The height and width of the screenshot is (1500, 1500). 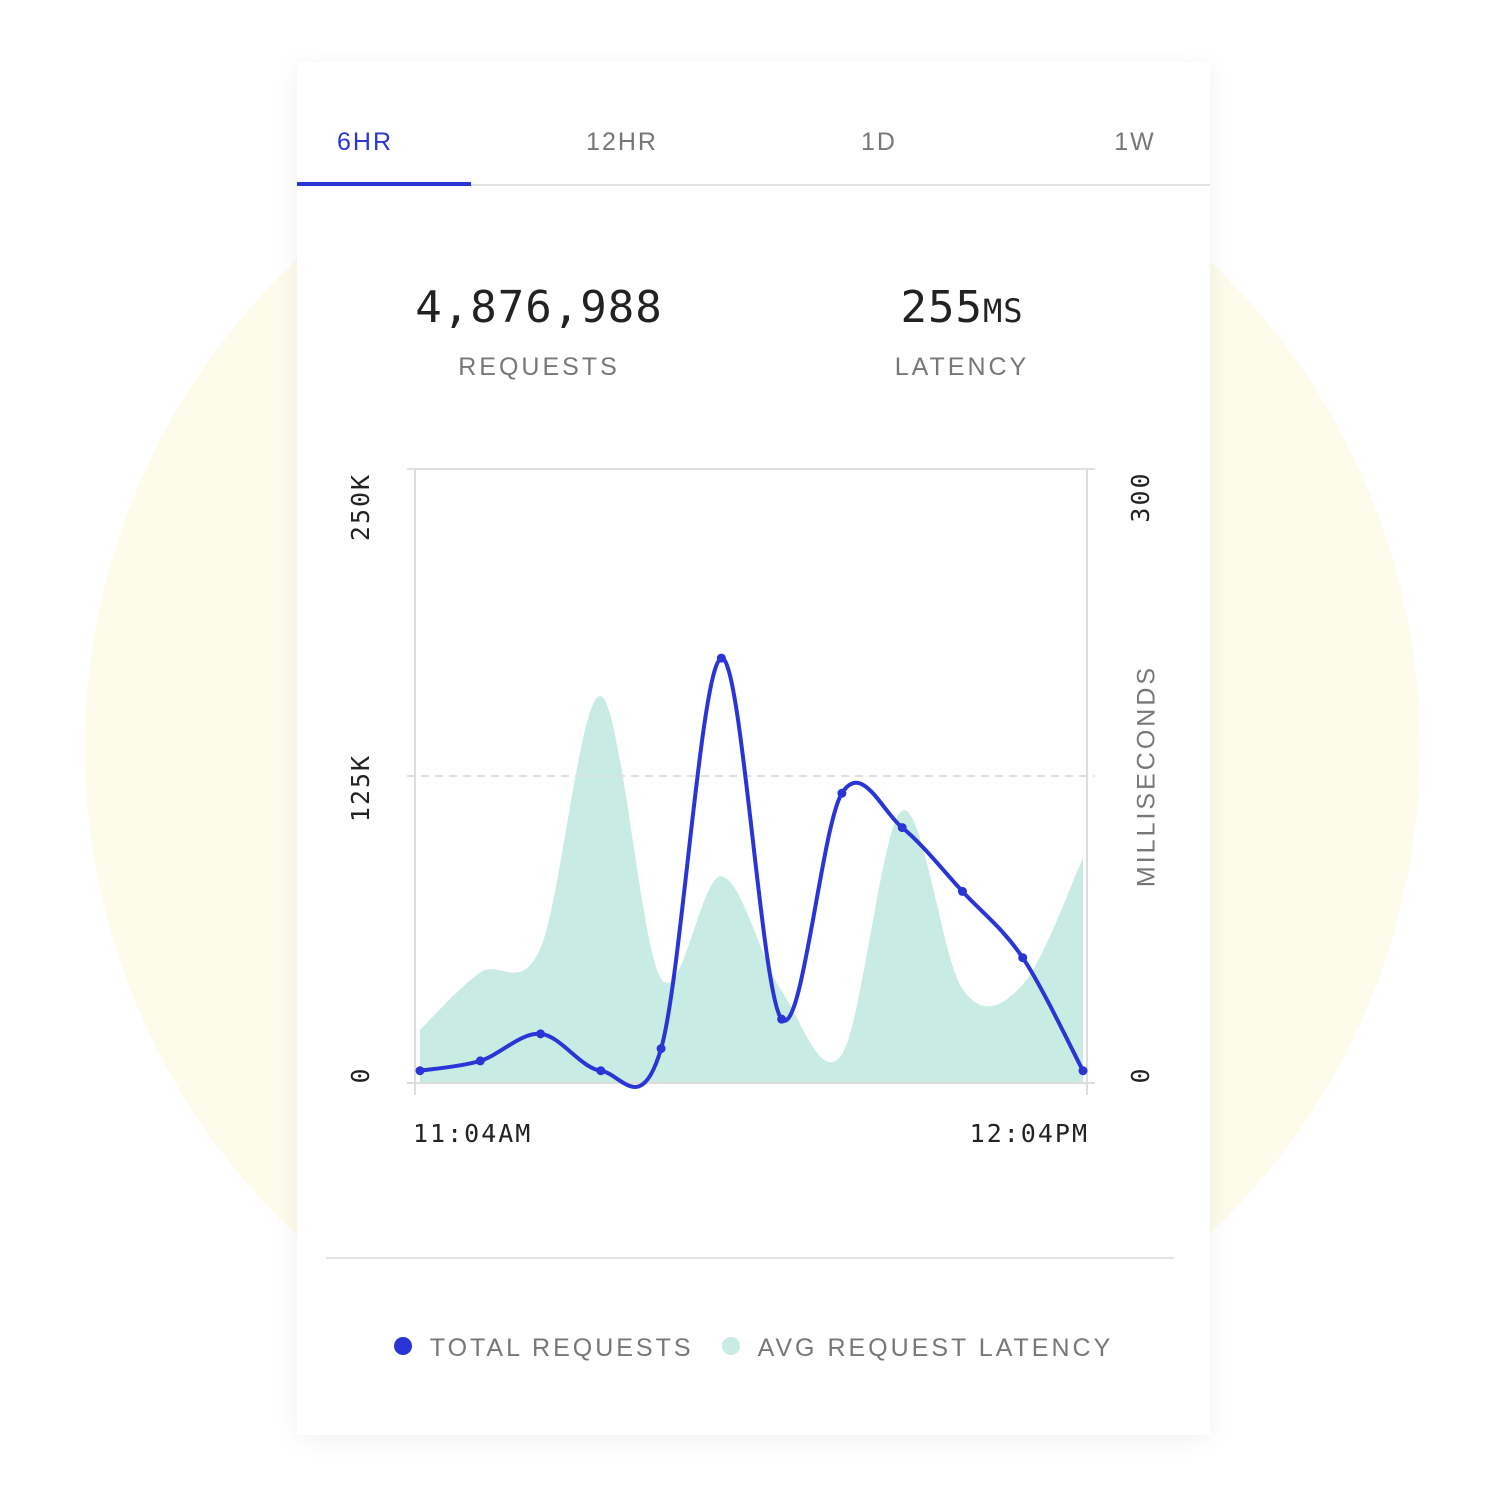 I want to click on y2-tick-label: 0, so click(x=1140, y=1074).